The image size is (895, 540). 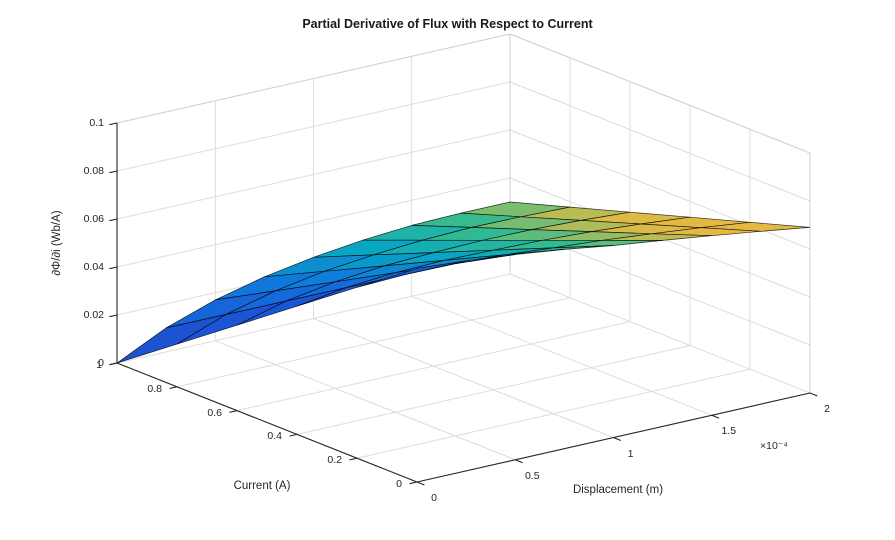 What do you see at coordinates (618, 490) in the screenshot?
I see `x-axis-label: Displacement (m)` at bounding box center [618, 490].